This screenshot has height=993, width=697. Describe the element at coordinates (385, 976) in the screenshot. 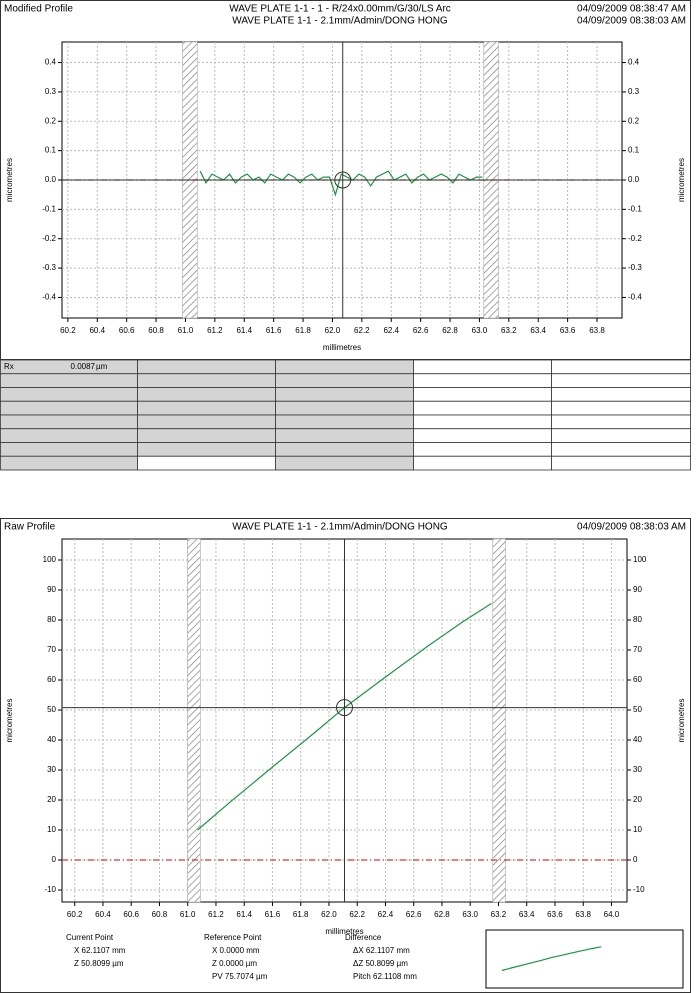

I see `readout-line: Pitch 62.1108 mm` at that location.